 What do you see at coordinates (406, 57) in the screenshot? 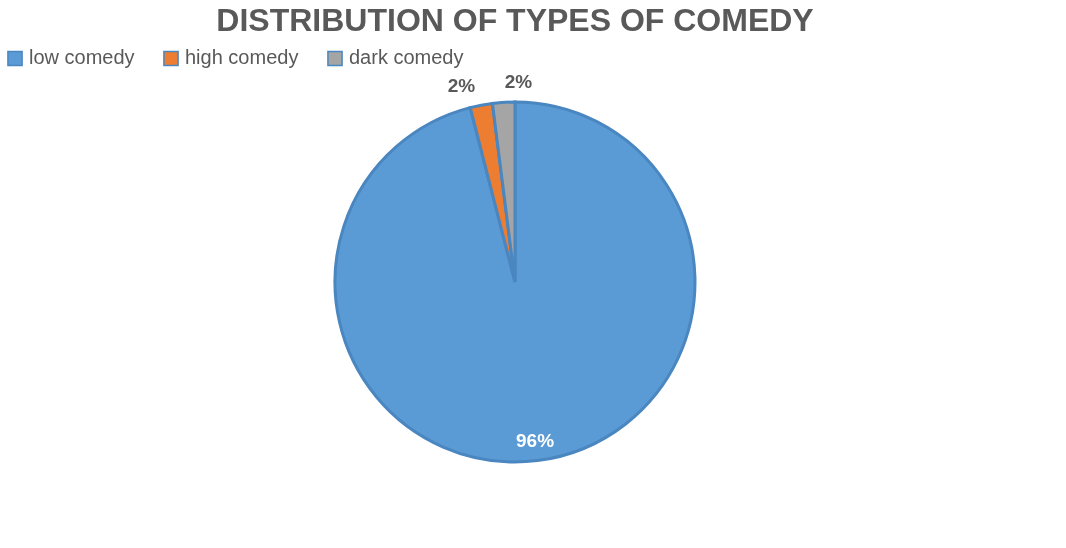
I see `legend-label: dark comedy` at bounding box center [406, 57].